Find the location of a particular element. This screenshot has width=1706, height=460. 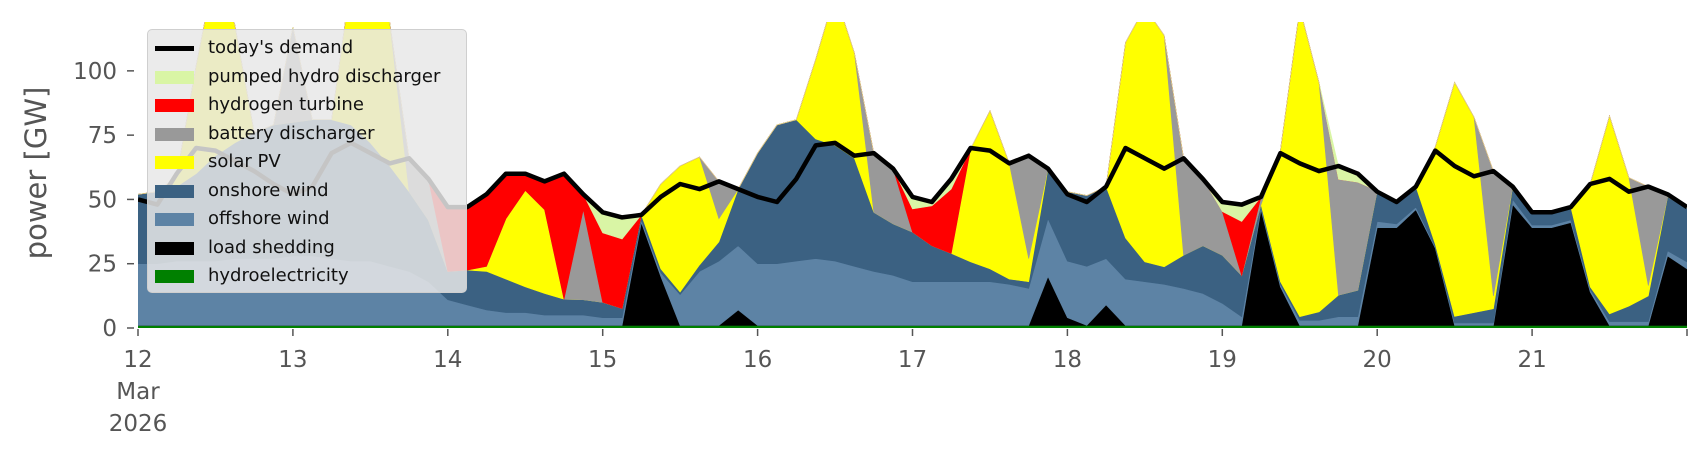

legend-item-pumped-hydro: pumped hydro discharger is located at coordinates (307, 77).